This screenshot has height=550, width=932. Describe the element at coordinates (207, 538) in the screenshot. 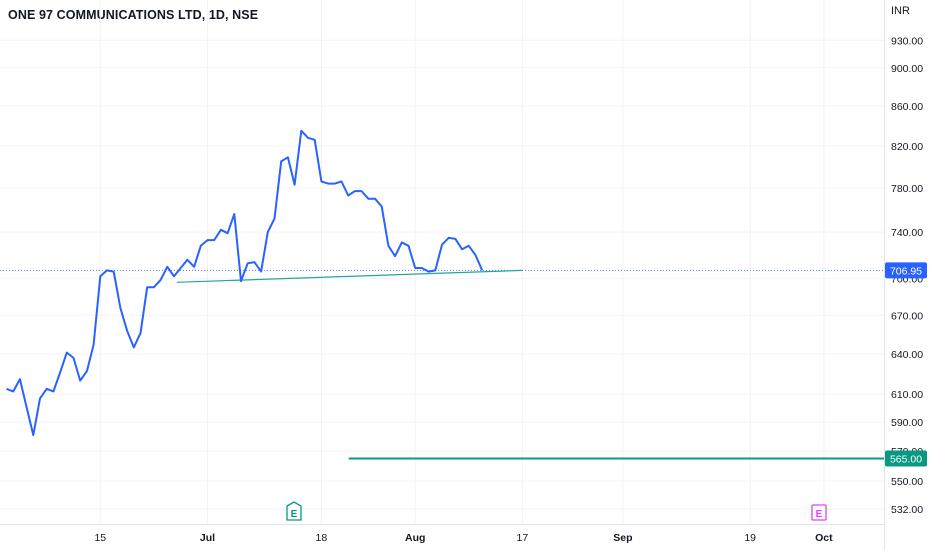

I see `x-tick-label: Jul` at that location.